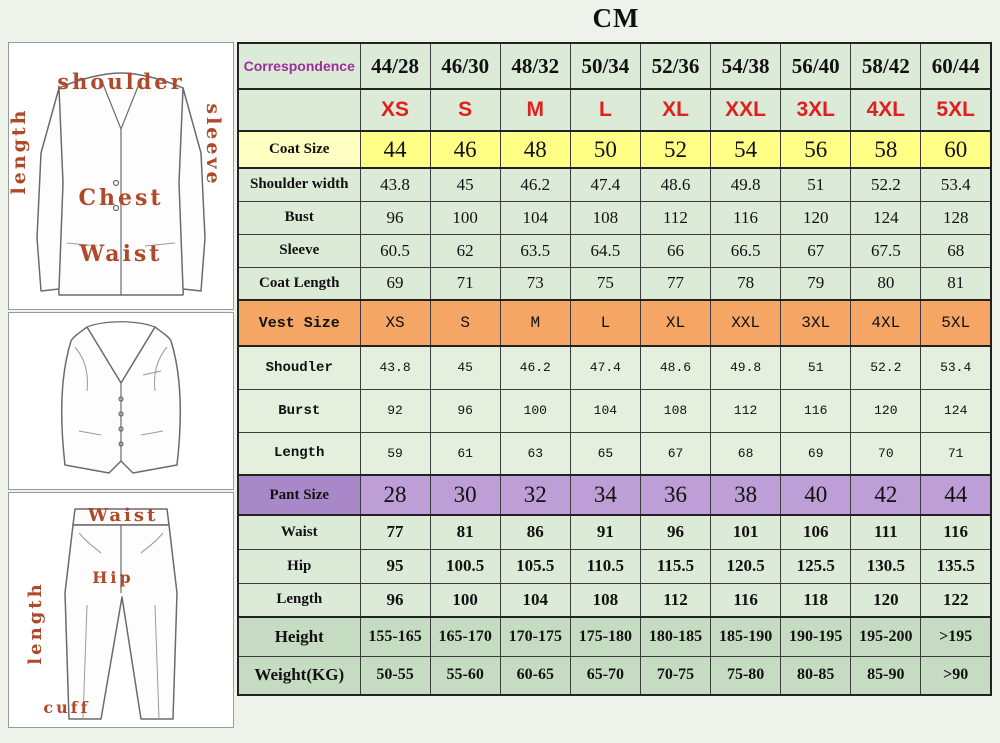 The height and width of the screenshot is (743, 1000). Describe the element at coordinates (675, 636) in the screenshot. I see `table-cell: 180-185` at that location.